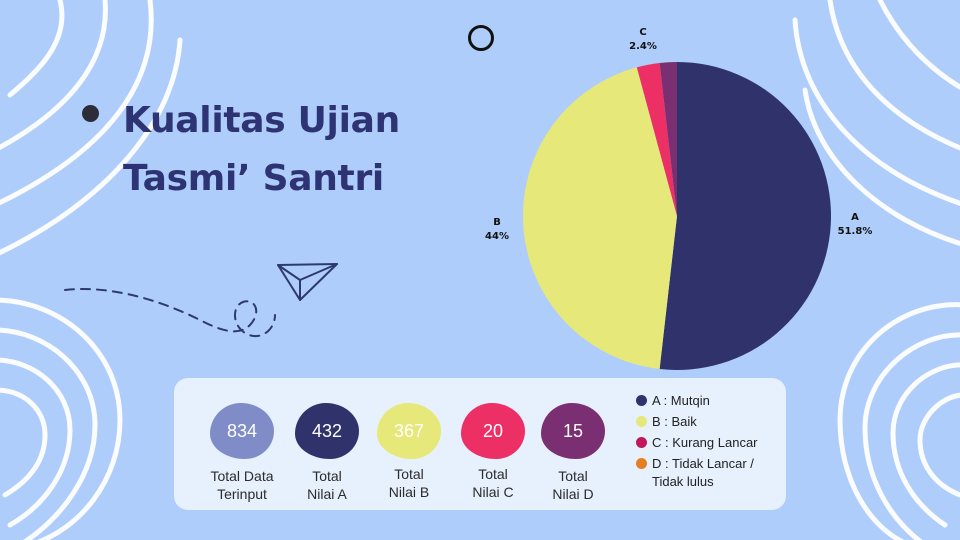  I want to click on title-bullet, so click(90, 113).